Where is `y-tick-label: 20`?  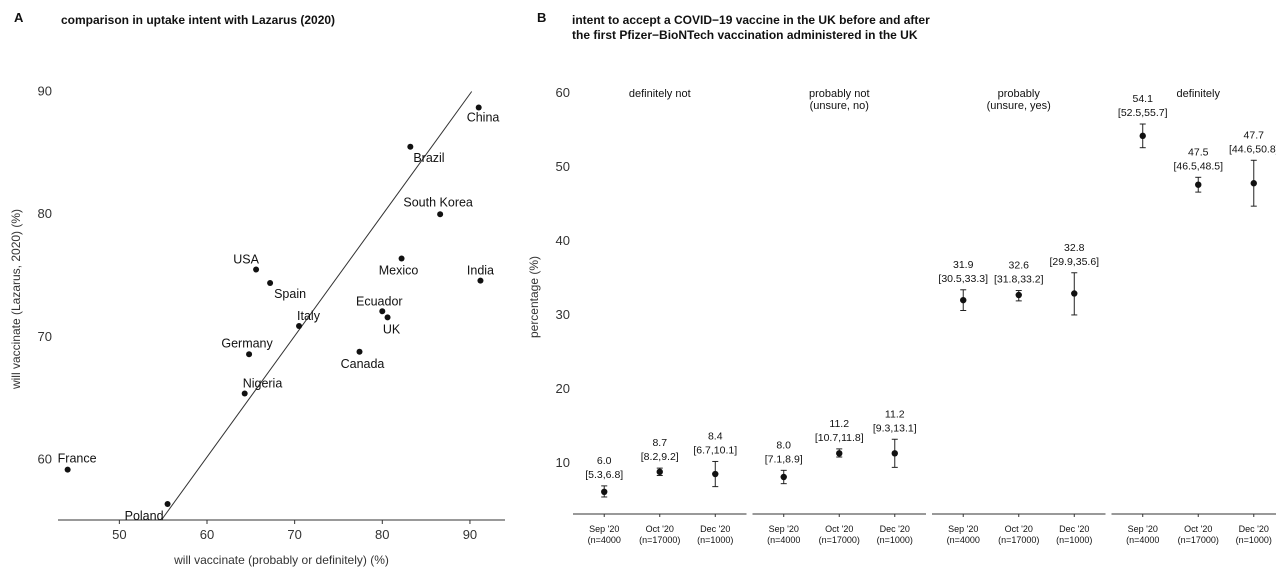 y-tick-label: 20 is located at coordinates (563, 388).